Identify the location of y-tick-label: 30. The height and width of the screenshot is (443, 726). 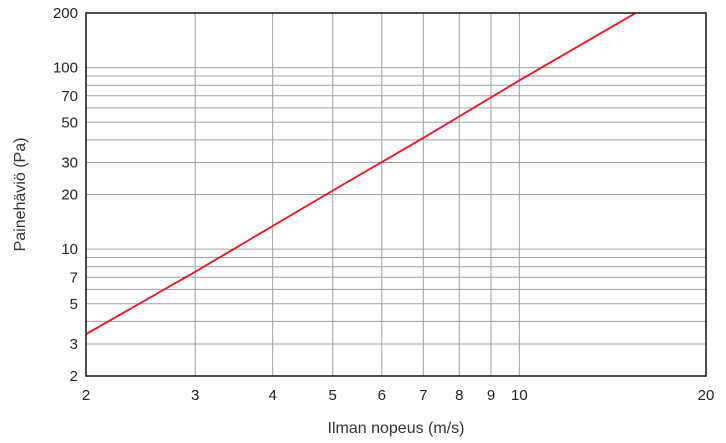
(69, 163).